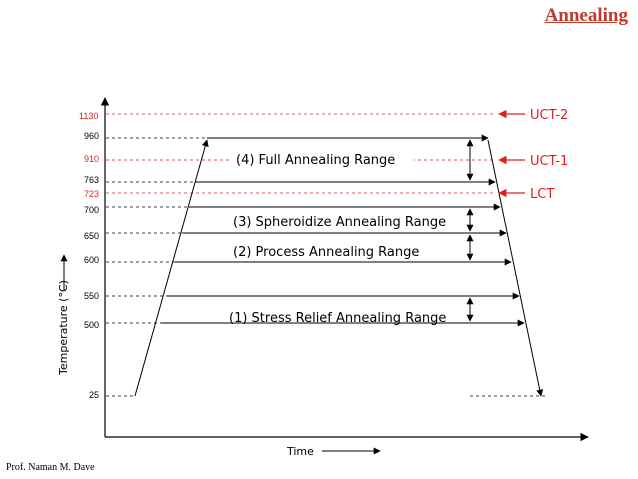  I want to click on tick-label: 25, so click(94, 395).